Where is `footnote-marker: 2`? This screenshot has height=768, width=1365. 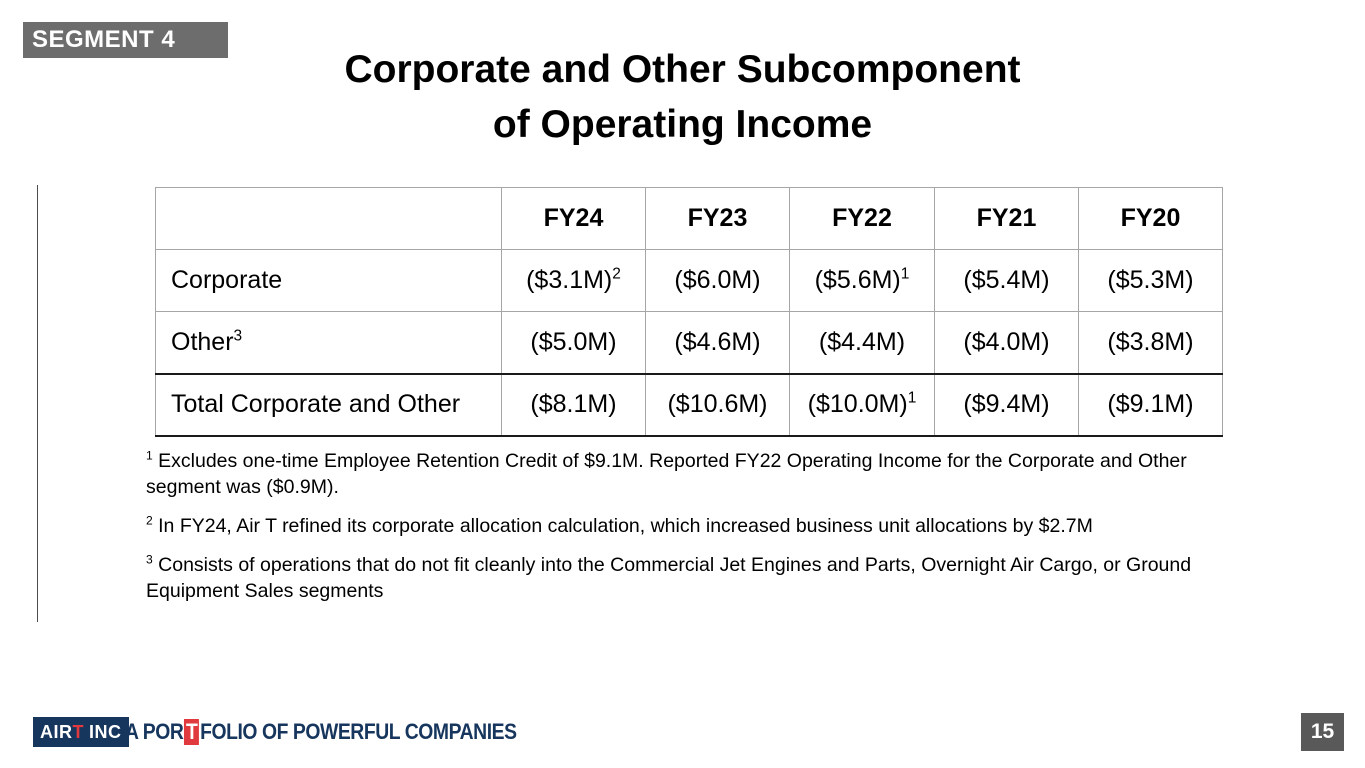 footnote-marker: 2 is located at coordinates (149, 520).